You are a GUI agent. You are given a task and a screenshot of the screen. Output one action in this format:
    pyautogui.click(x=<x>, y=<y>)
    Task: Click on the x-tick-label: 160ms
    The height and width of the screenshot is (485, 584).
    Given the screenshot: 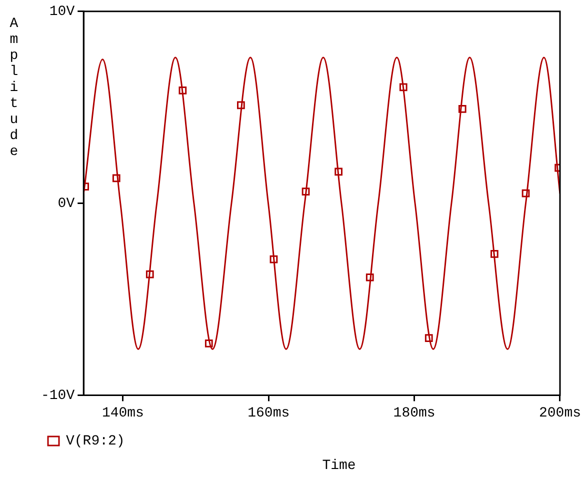 What is the action you would take?
    pyautogui.click(x=269, y=413)
    